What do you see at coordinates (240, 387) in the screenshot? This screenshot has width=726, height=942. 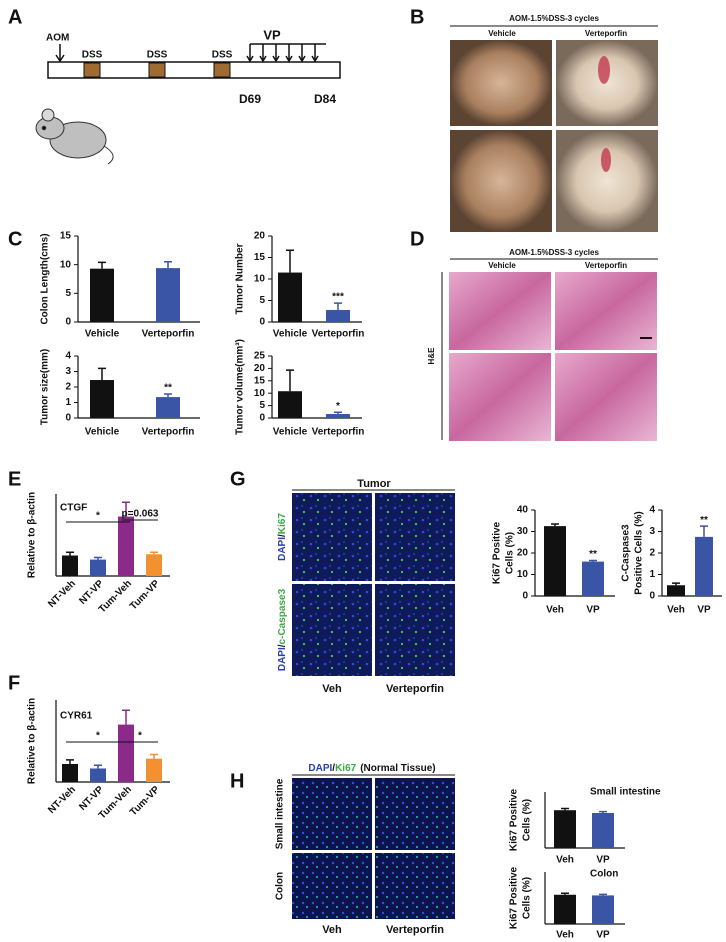 I see `y-axis-label: Tumor volume(mm³)` at bounding box center [240, 387].